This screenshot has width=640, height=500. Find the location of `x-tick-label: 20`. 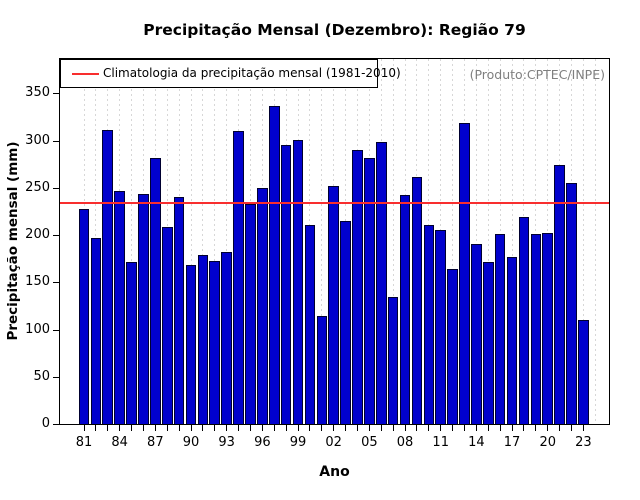

x-tick-label: 20 is located at coordinates (547, 442).